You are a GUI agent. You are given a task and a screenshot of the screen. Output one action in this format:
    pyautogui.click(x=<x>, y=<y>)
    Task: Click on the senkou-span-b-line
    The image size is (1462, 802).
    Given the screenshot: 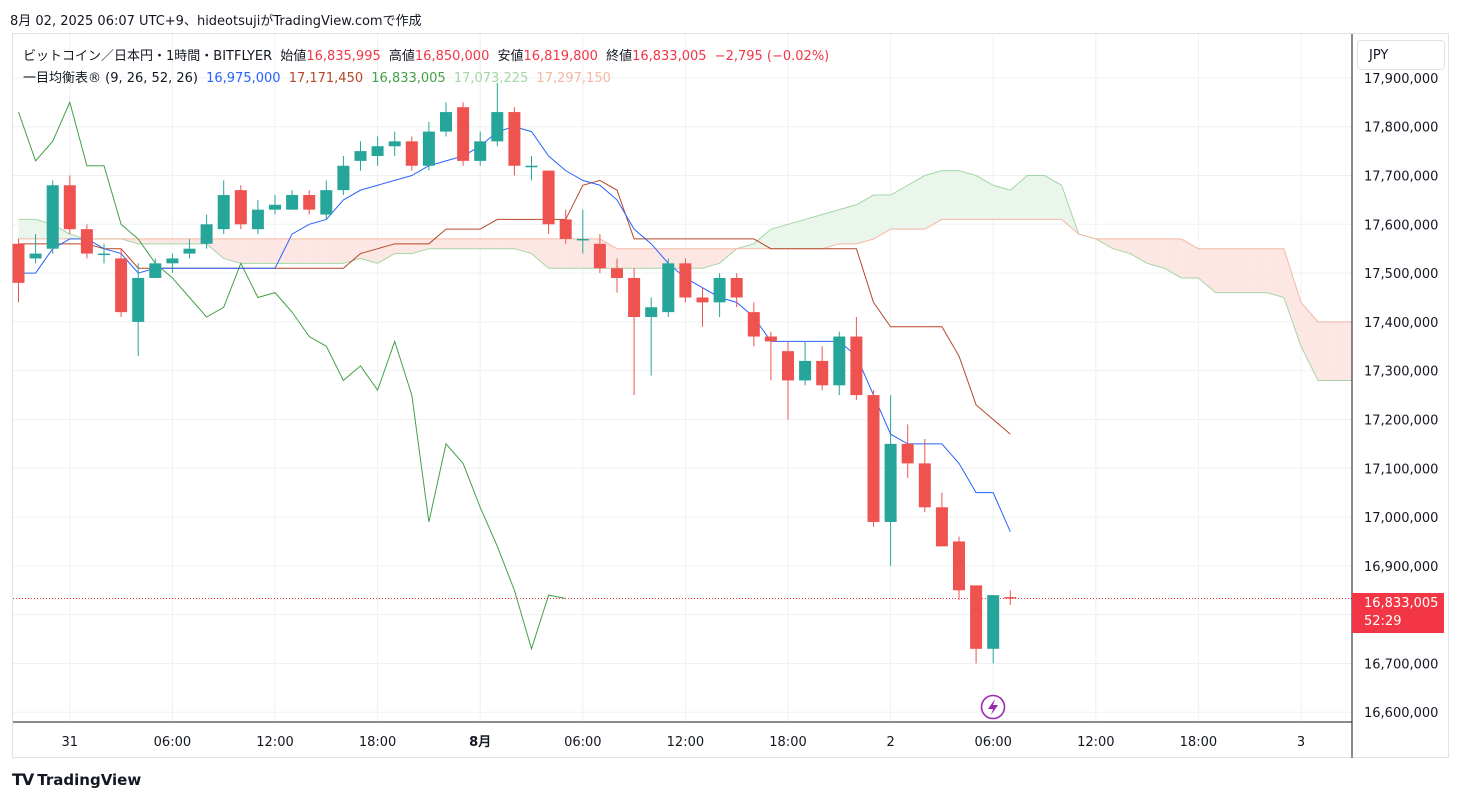 What is the action you would take?
    pyautogui.click(x=685, y=270)
    